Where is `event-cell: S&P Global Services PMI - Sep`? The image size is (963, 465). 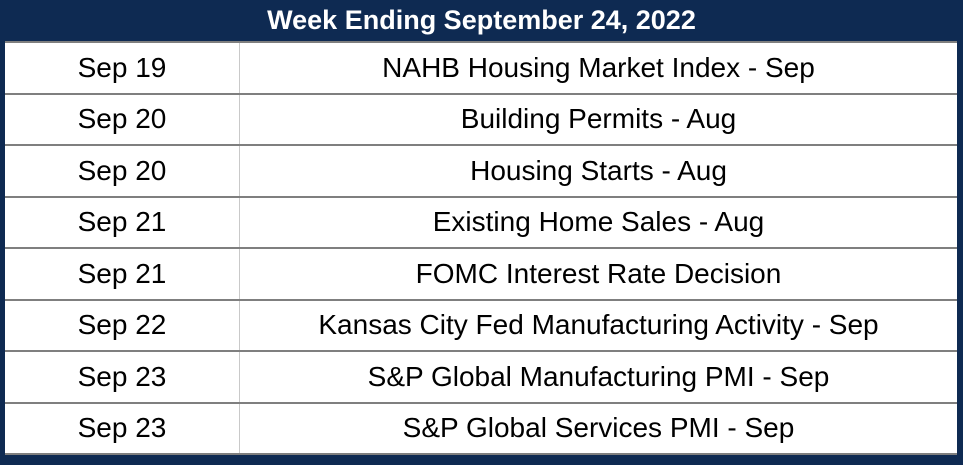
event-cell: S&P Global Services PMI - Sep is located at coordinates (598, 428).